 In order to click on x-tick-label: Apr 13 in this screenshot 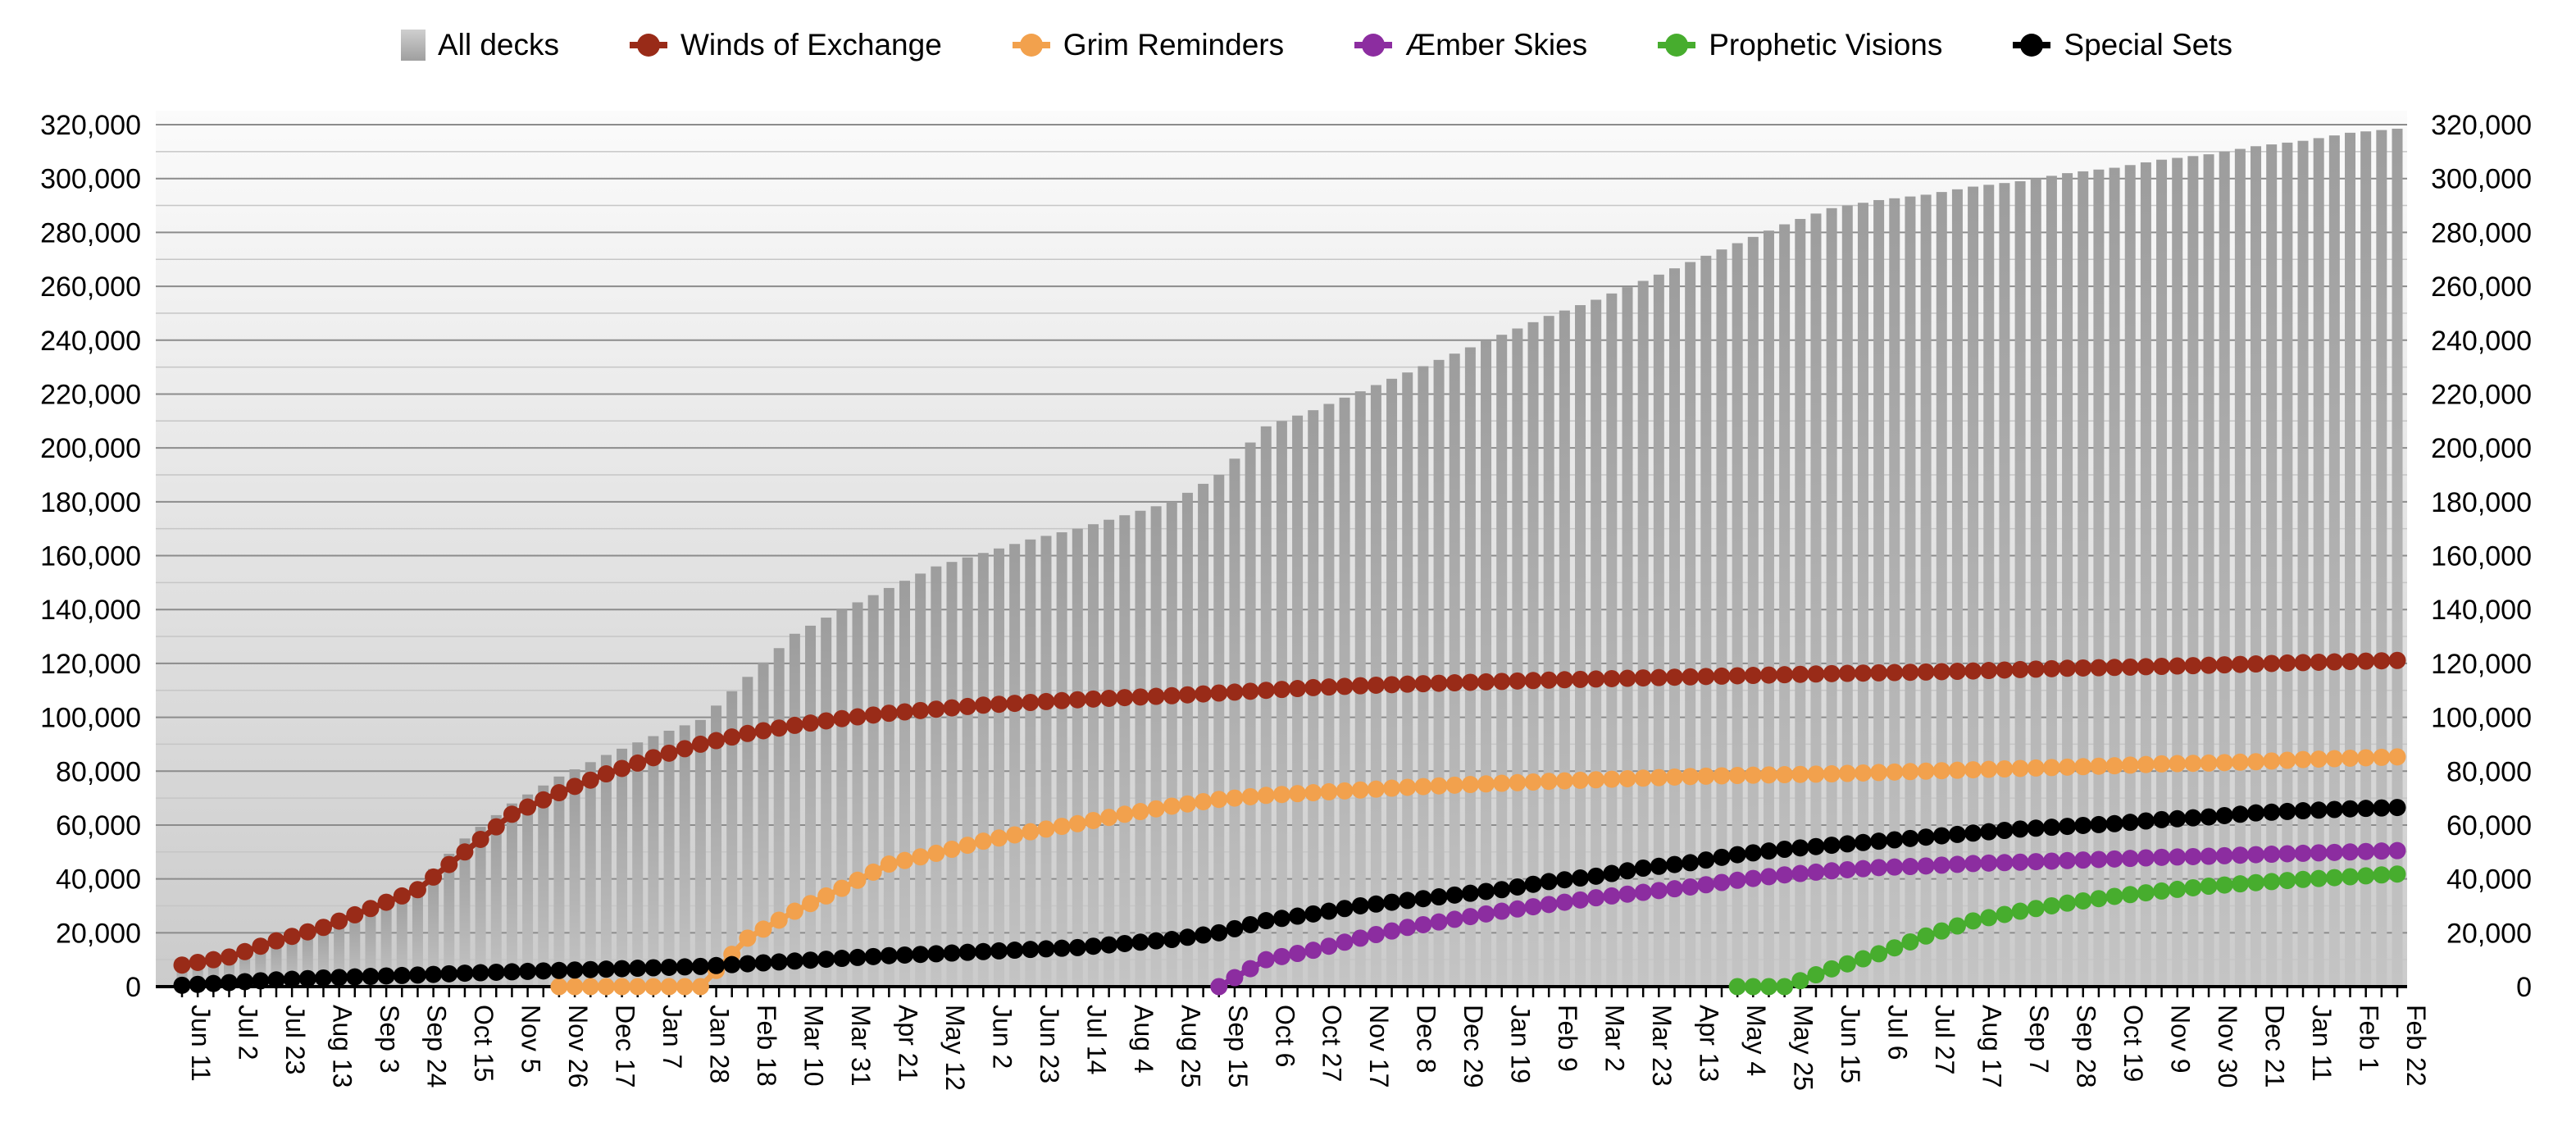, I will do `click(1710, 1043)`.